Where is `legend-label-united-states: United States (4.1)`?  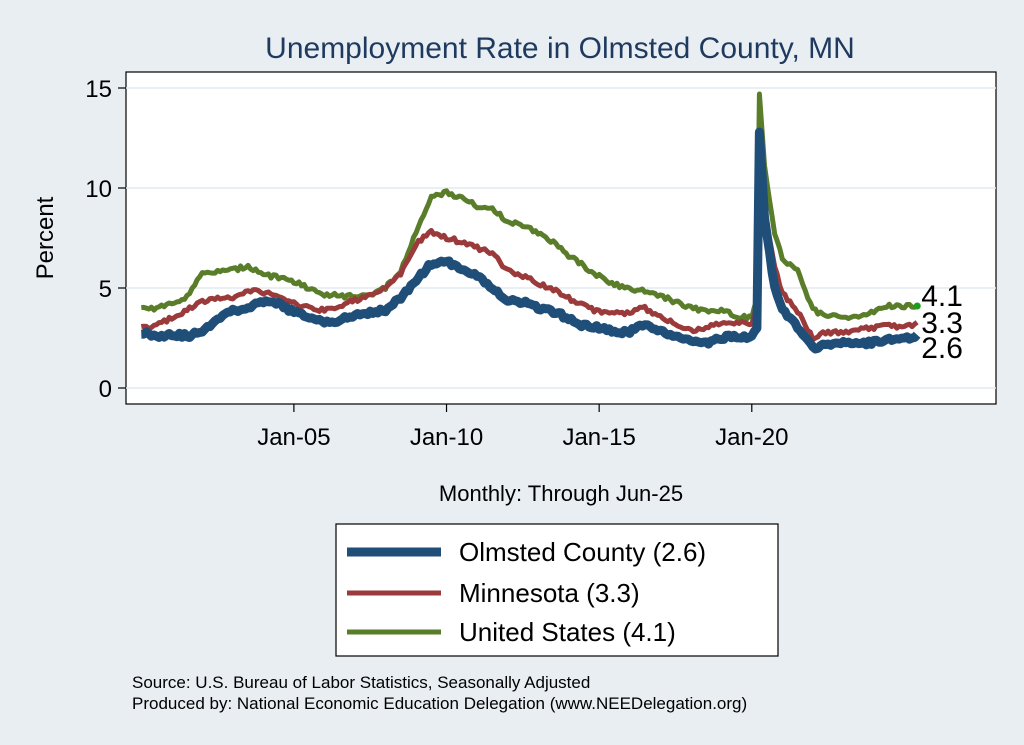
legend-label-united-states: United States (4.1) is located at coordinates (567, 632).